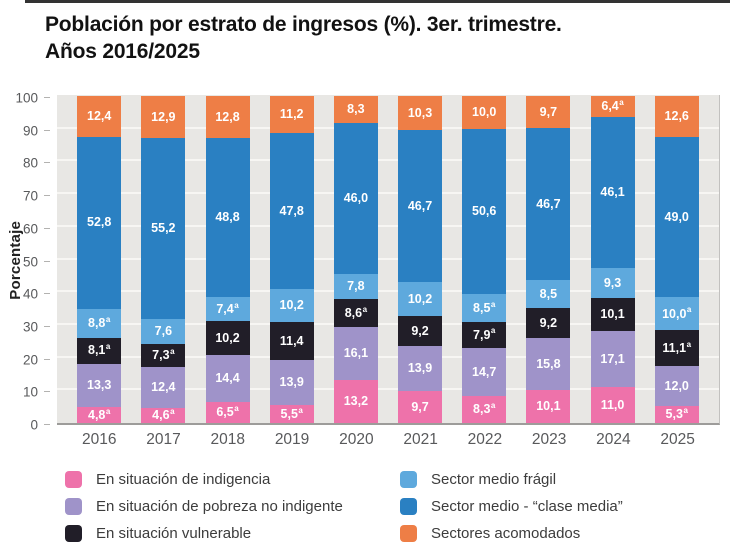  I want to click on segment-value-label: 9,2, so click(548, 323).